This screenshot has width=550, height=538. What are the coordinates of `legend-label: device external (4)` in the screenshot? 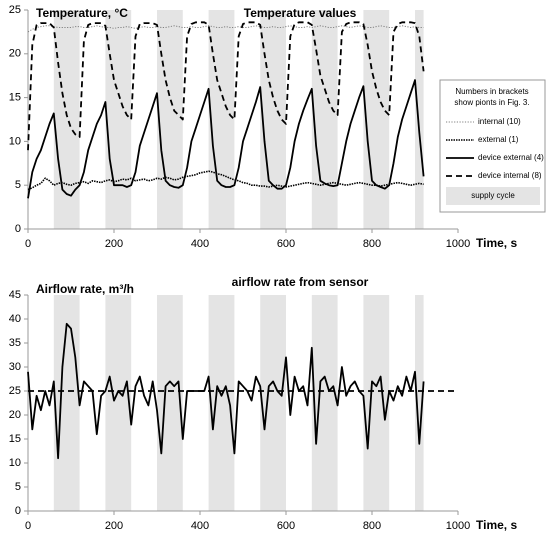 It's located at (511, 157).